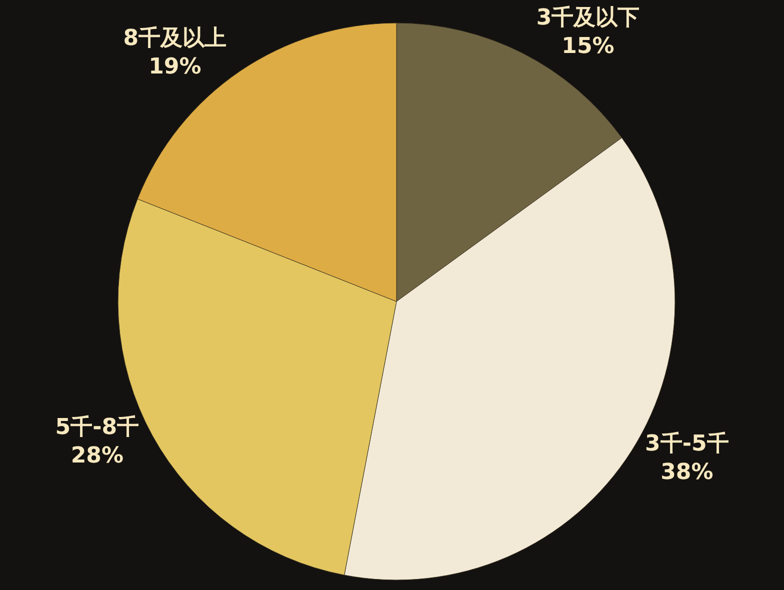 The height and width of the screenshot is (590, 784). I want to click on data-label: 28%, so click(97, 456).